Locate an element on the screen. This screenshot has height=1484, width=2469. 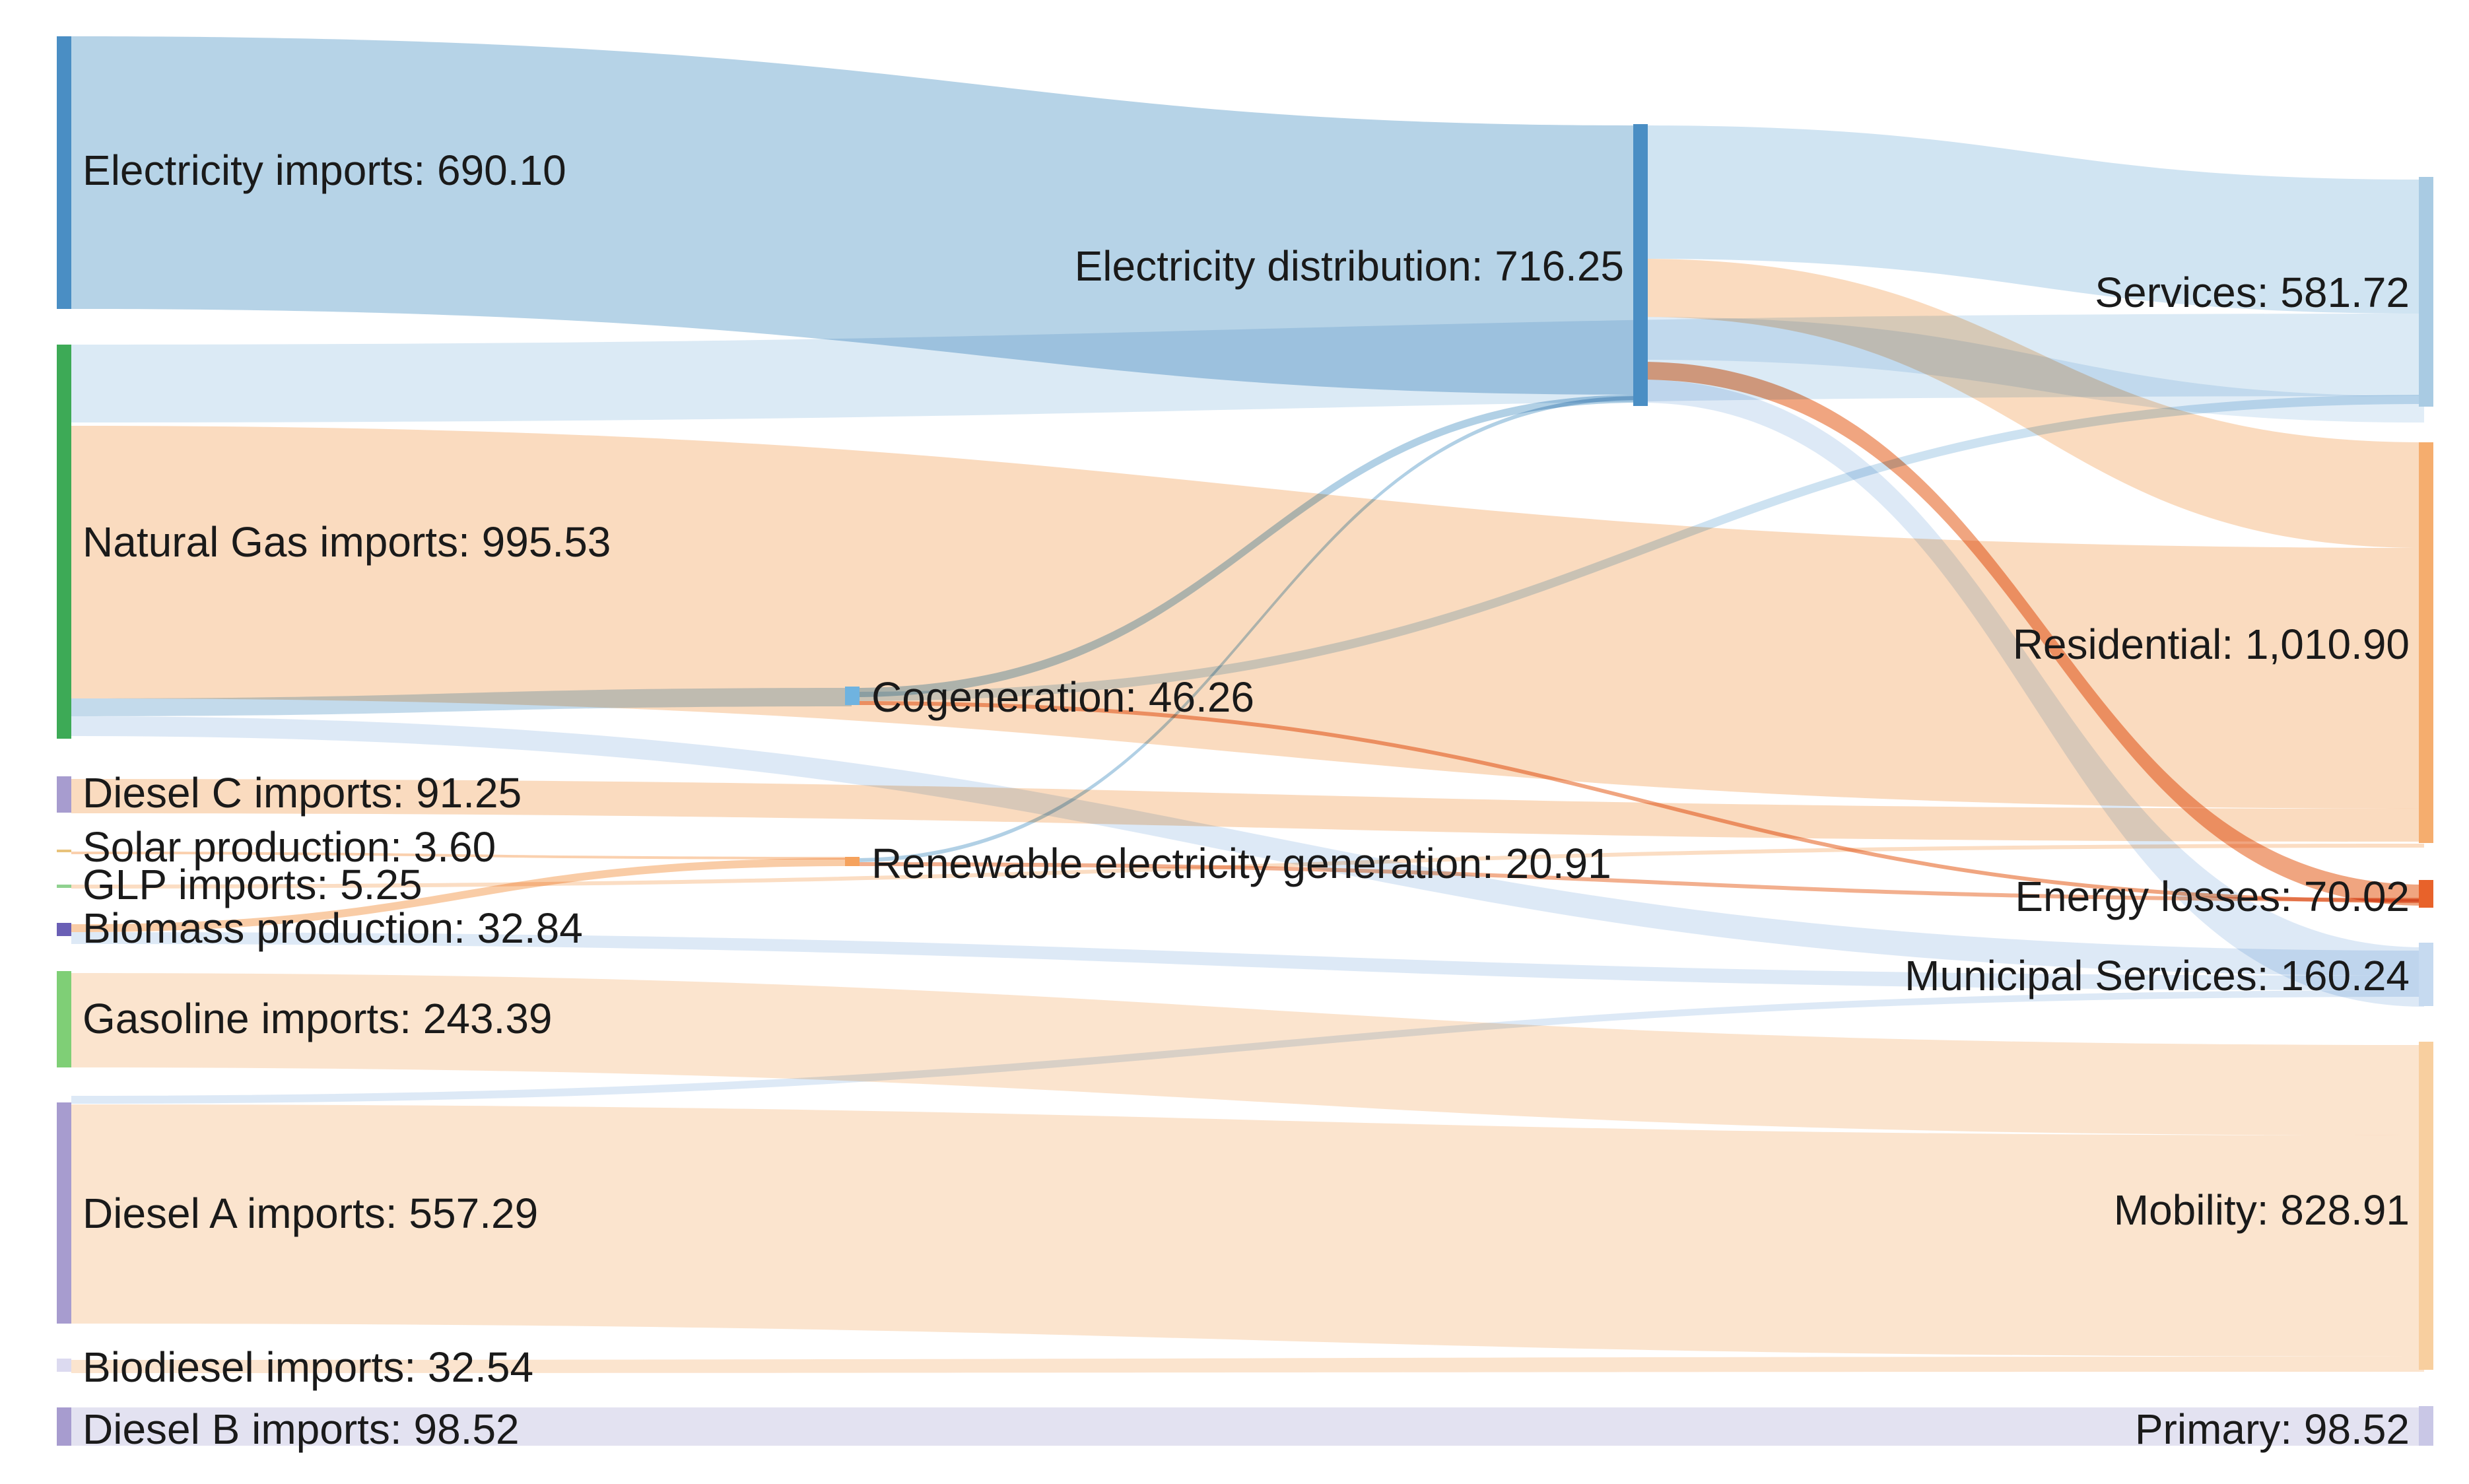
link-renewable-to-energy-losses is located at coordinates (1638, 882).